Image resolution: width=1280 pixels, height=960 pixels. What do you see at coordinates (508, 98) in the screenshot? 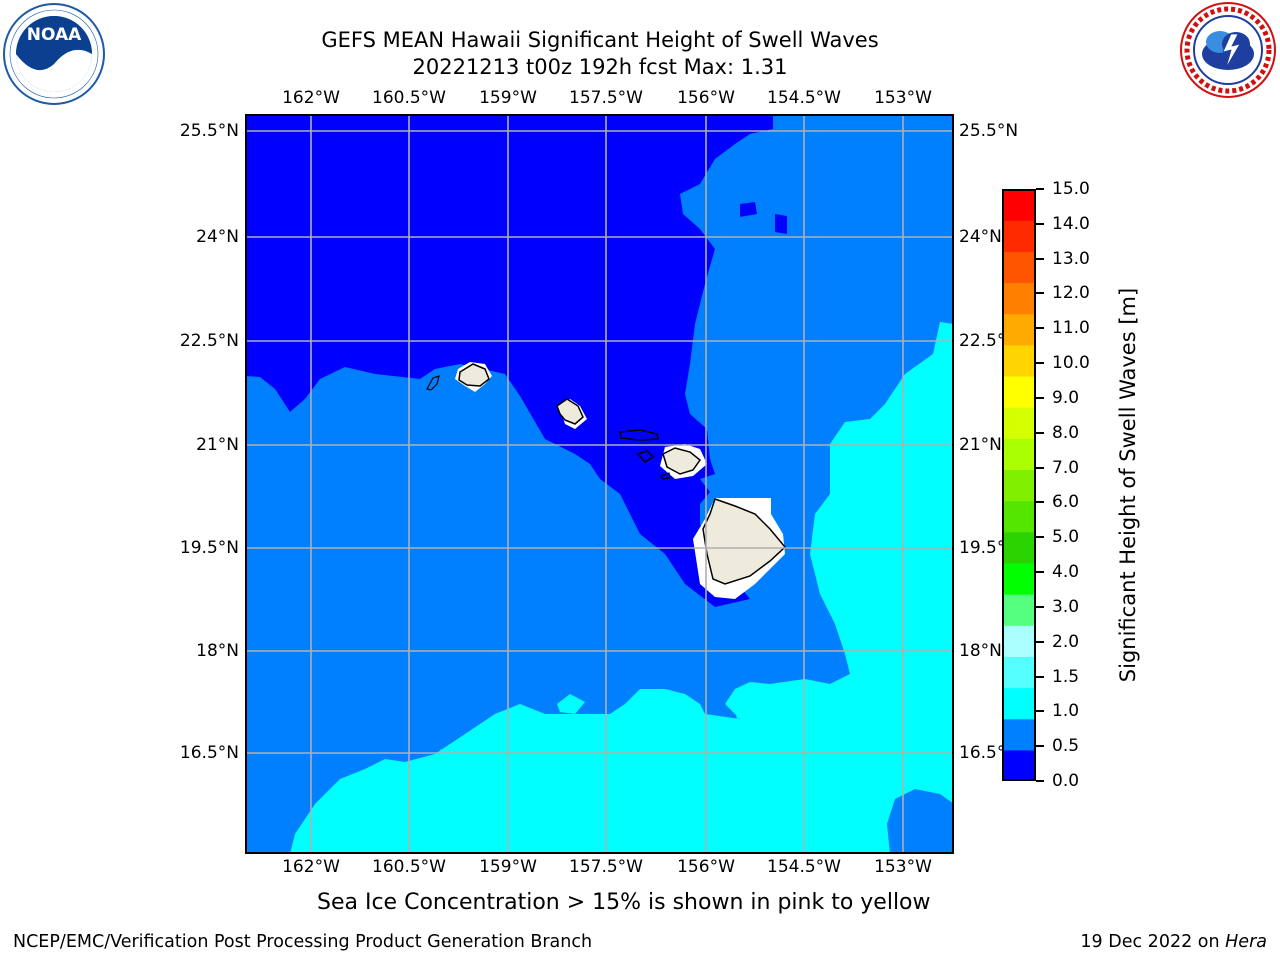
I see `lon-tick-top: 159°W` at bounding box center [508, 98].